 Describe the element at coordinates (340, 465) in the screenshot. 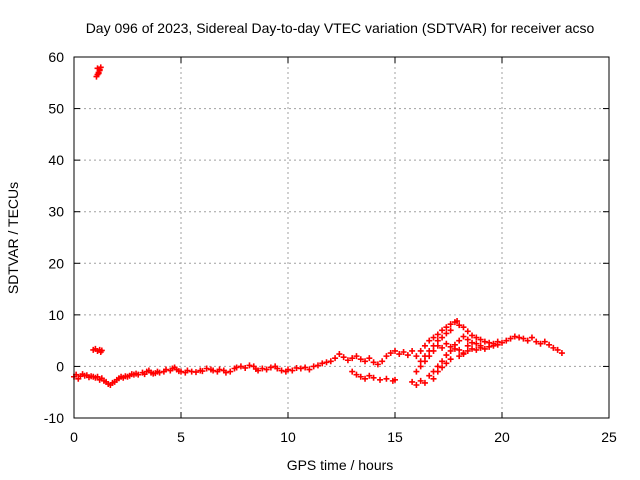

I see `x-axis-label: GPS time / hours` at that location.